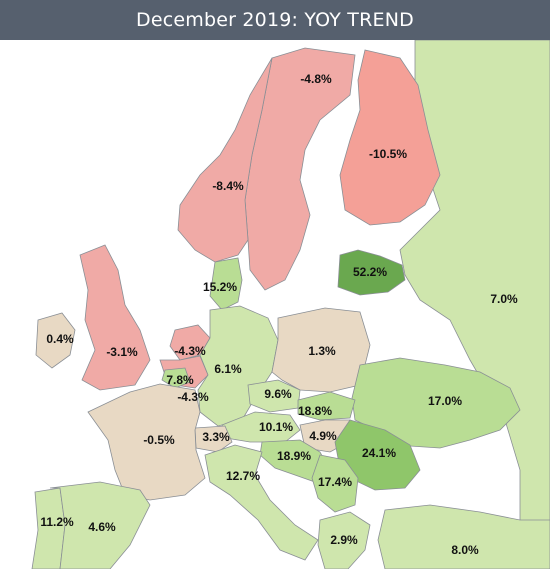 The image size is (550, 569). What do you see at coordinates (115, 317) in the screenshot?
I see `country-uk` at bounding box center [115, 317].